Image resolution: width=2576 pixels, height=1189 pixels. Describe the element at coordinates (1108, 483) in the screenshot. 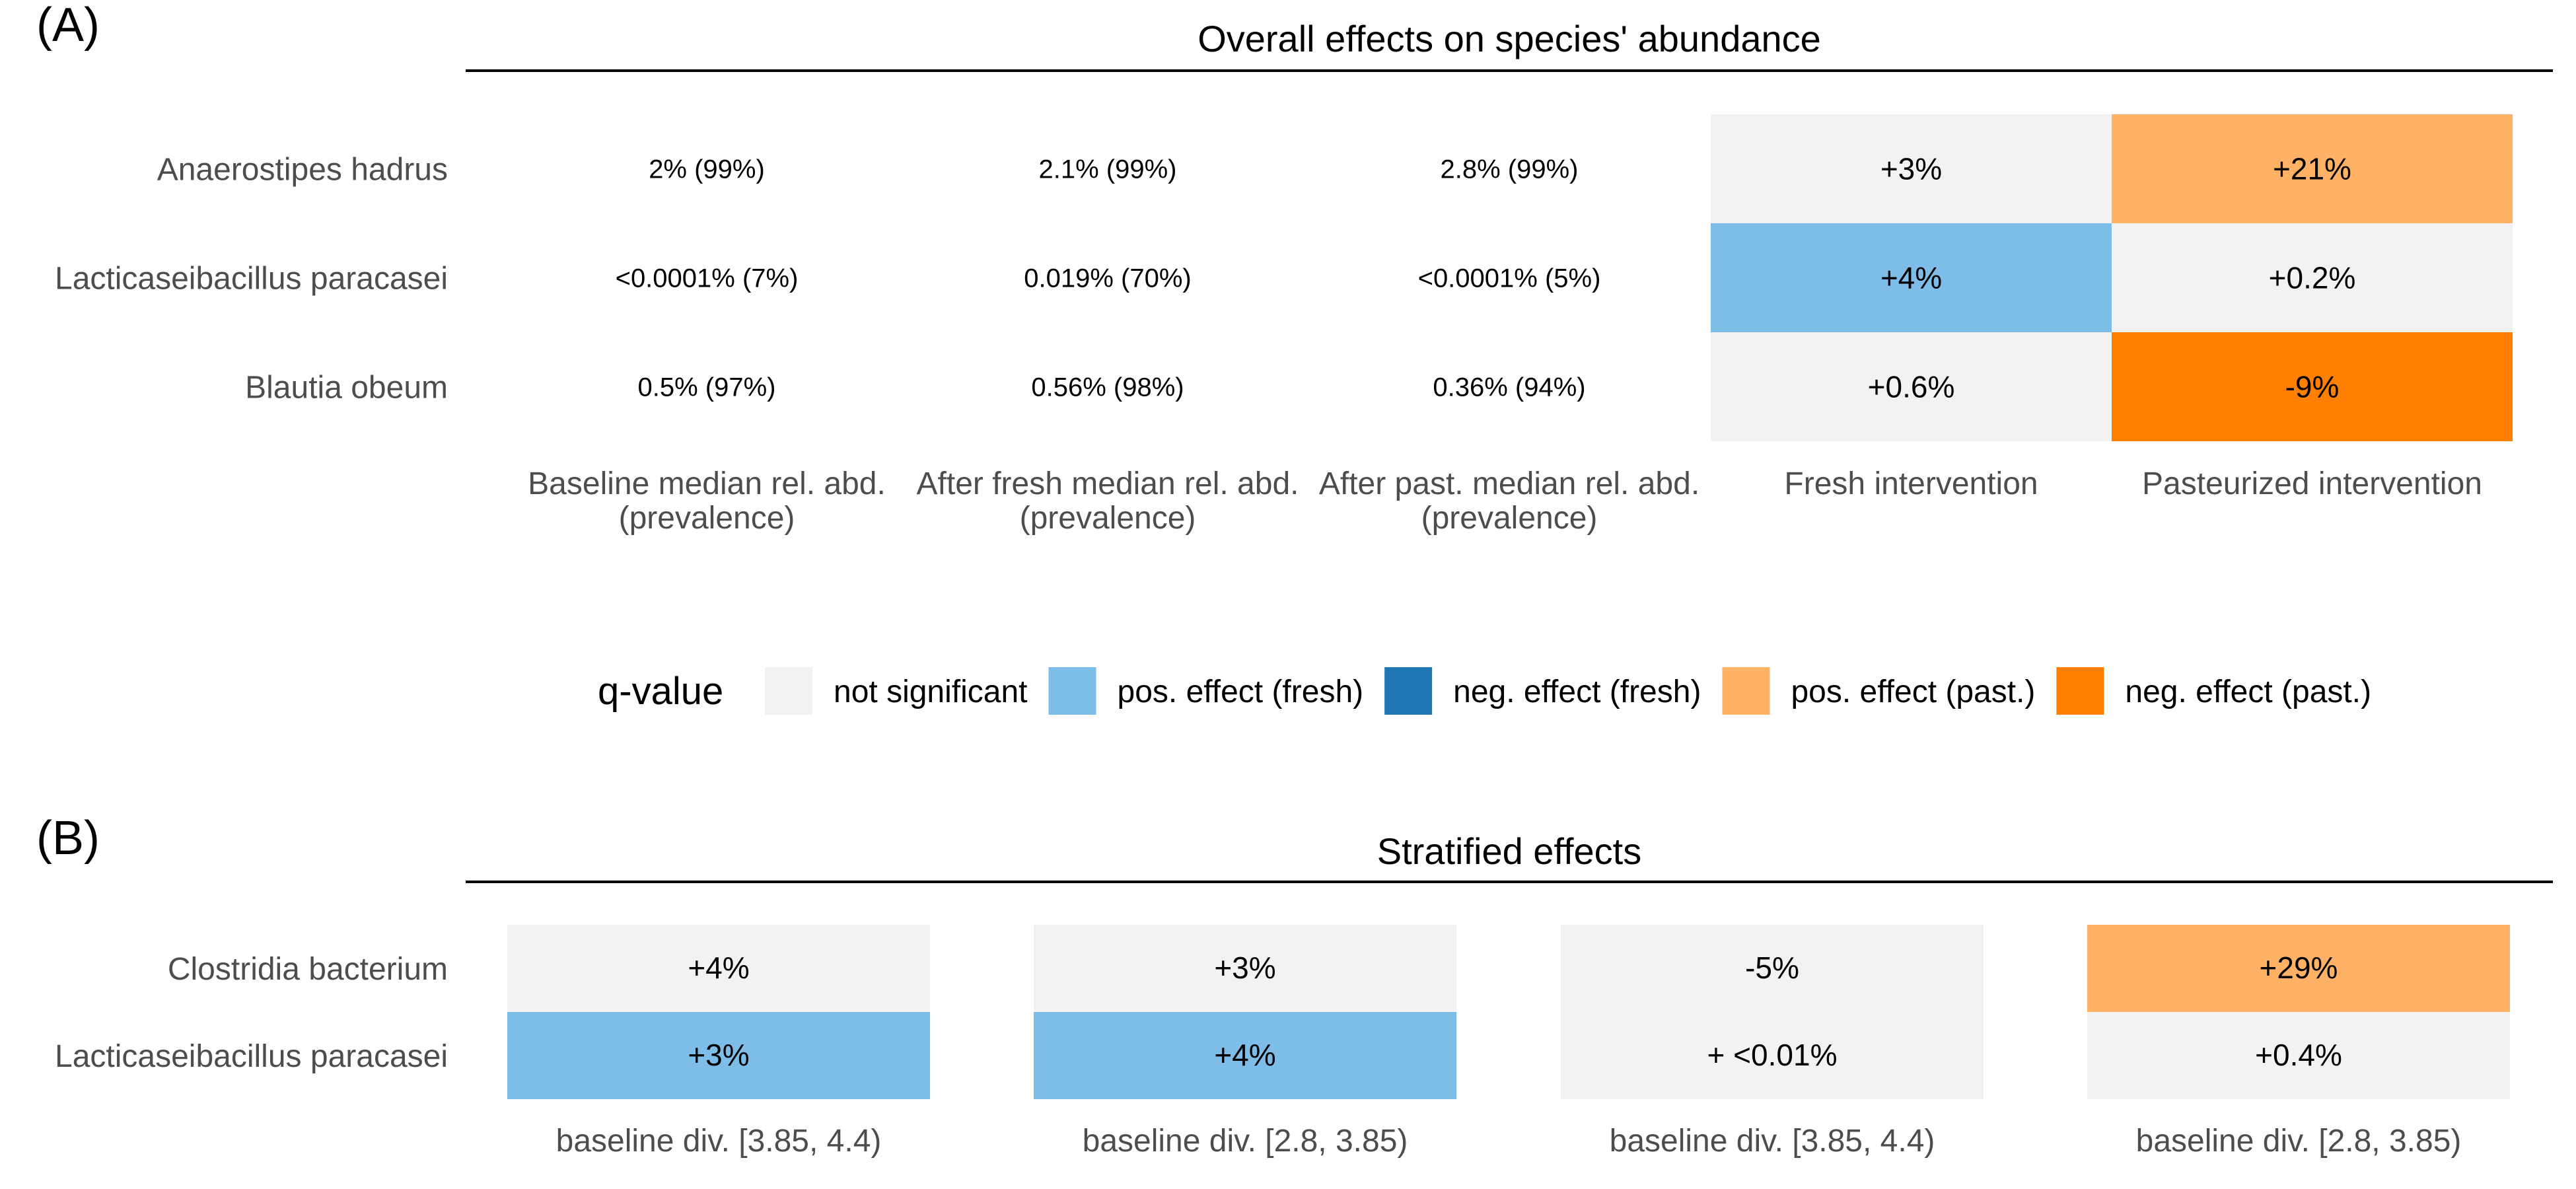

I see `column-label: After fresh median rel. abd.` at that location.